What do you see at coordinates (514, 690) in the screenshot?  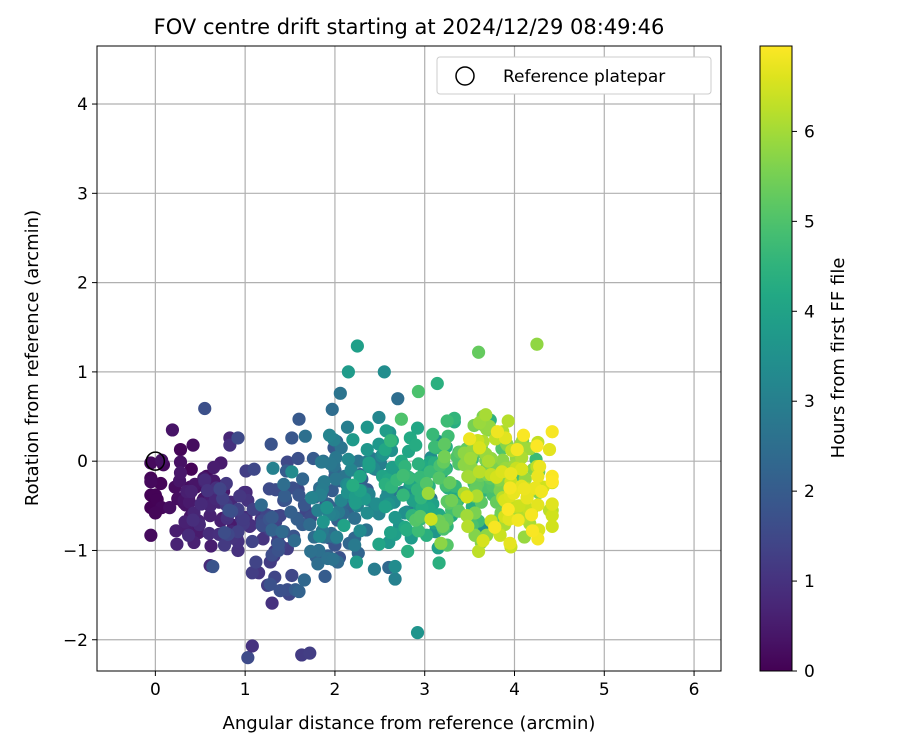 I see `x-tick-label: 4` at bounding box center [514, 690].